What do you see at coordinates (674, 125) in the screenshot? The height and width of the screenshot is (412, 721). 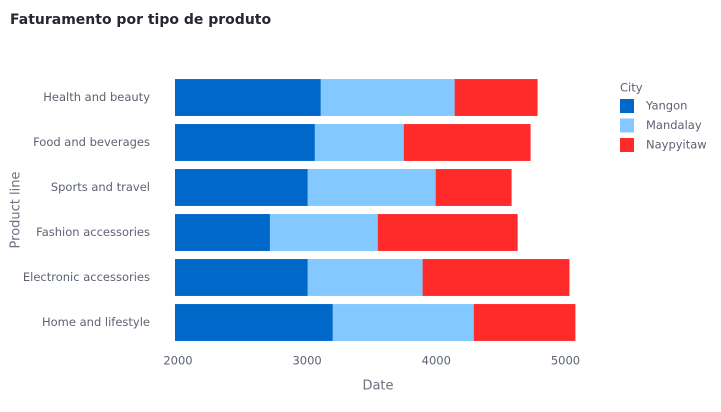 I see `legend-label: Mandalay` at bounding box center [674, 125].